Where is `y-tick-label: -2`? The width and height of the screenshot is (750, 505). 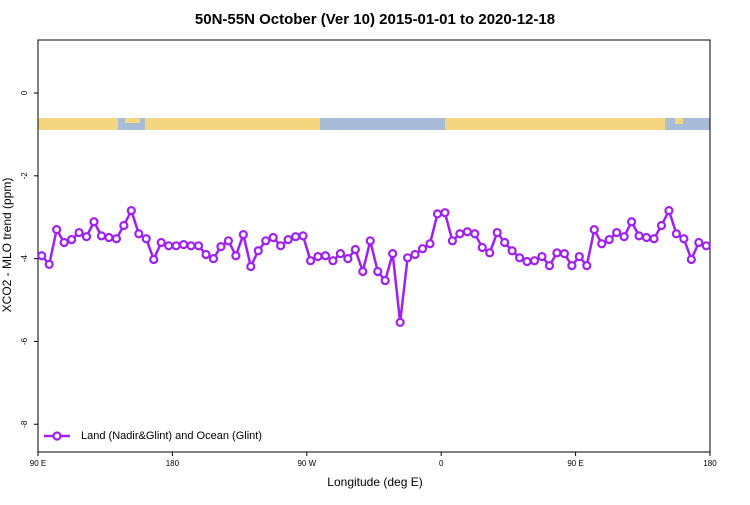 y-tick-label: -2 is located at coordinates (24, 176).